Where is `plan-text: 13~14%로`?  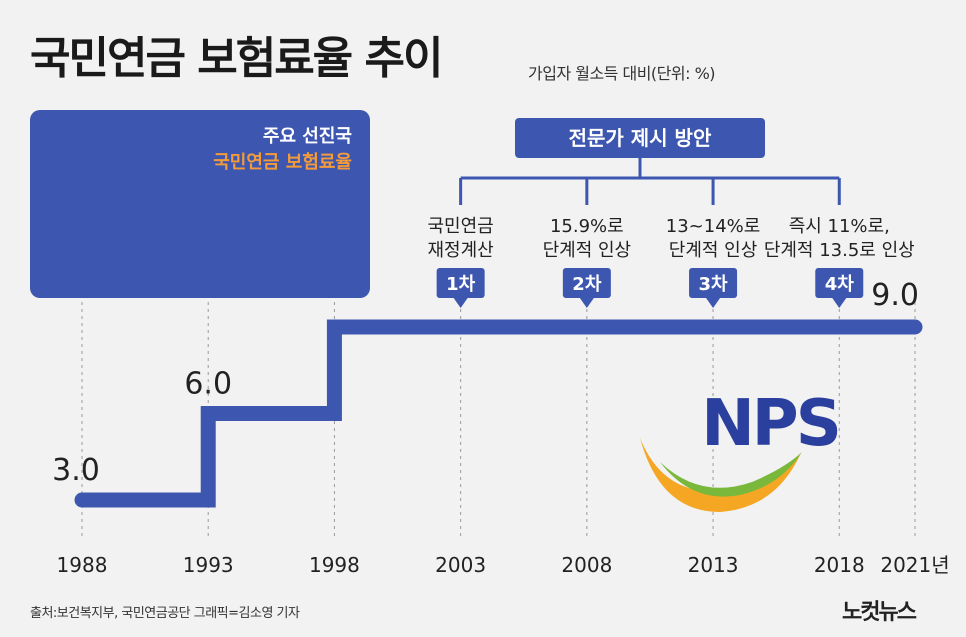 plan-text: 13~14%로 is located at coordinates (713, 226).